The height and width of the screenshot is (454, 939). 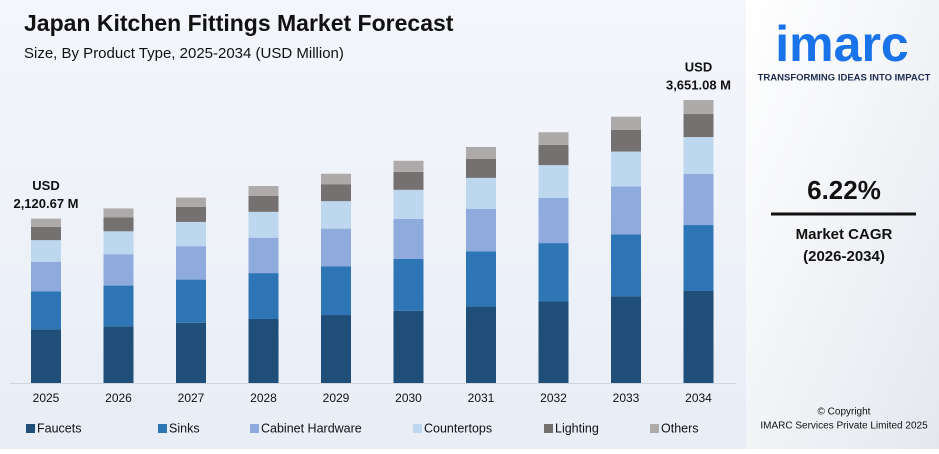 I want to click on x-tick-label: 2033, so click(x=626, y=398).